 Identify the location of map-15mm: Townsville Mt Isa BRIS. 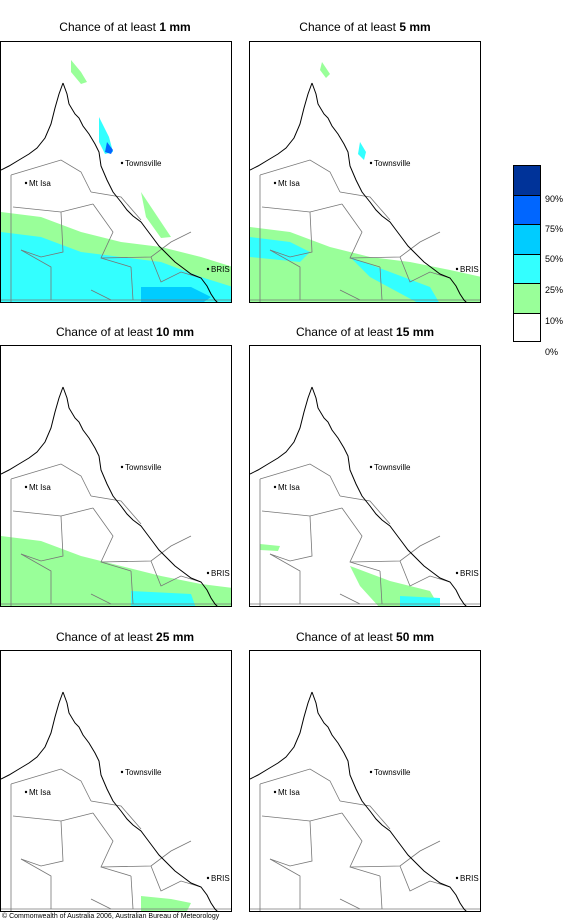
(365, 476).